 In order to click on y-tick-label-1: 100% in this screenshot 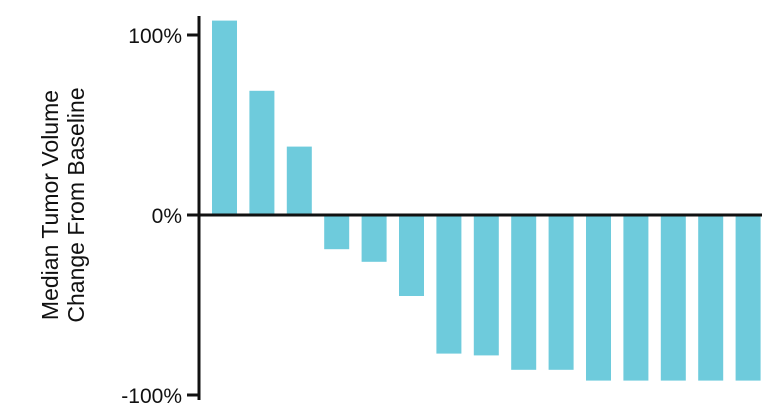, I will do `click(155, 36)`.